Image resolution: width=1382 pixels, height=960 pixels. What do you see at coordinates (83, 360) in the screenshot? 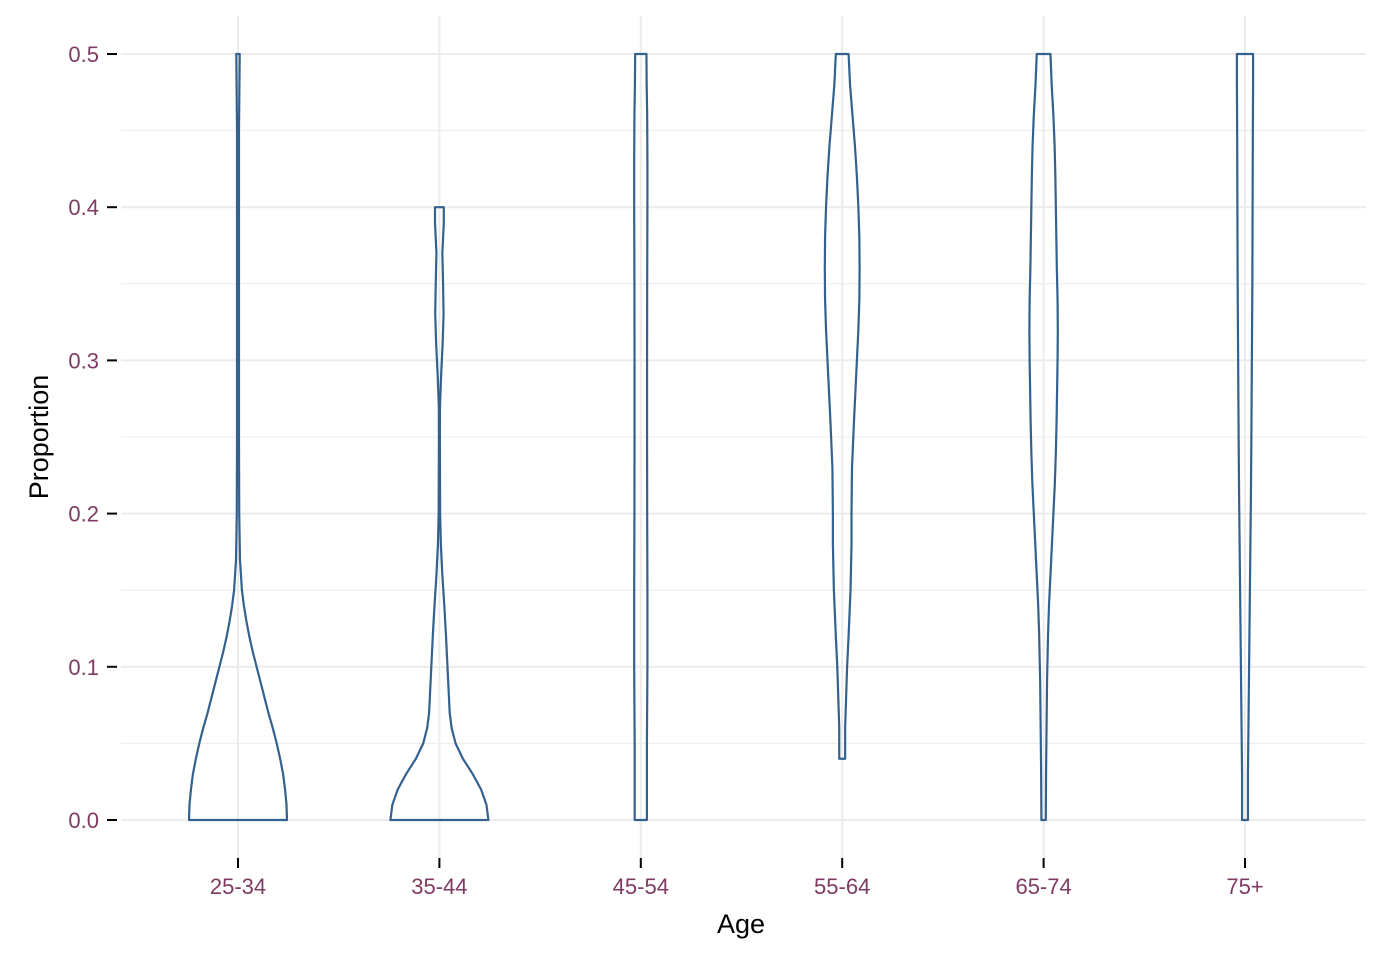
I see `y-tick-label: 0.3` at bounding box center [83, 360].